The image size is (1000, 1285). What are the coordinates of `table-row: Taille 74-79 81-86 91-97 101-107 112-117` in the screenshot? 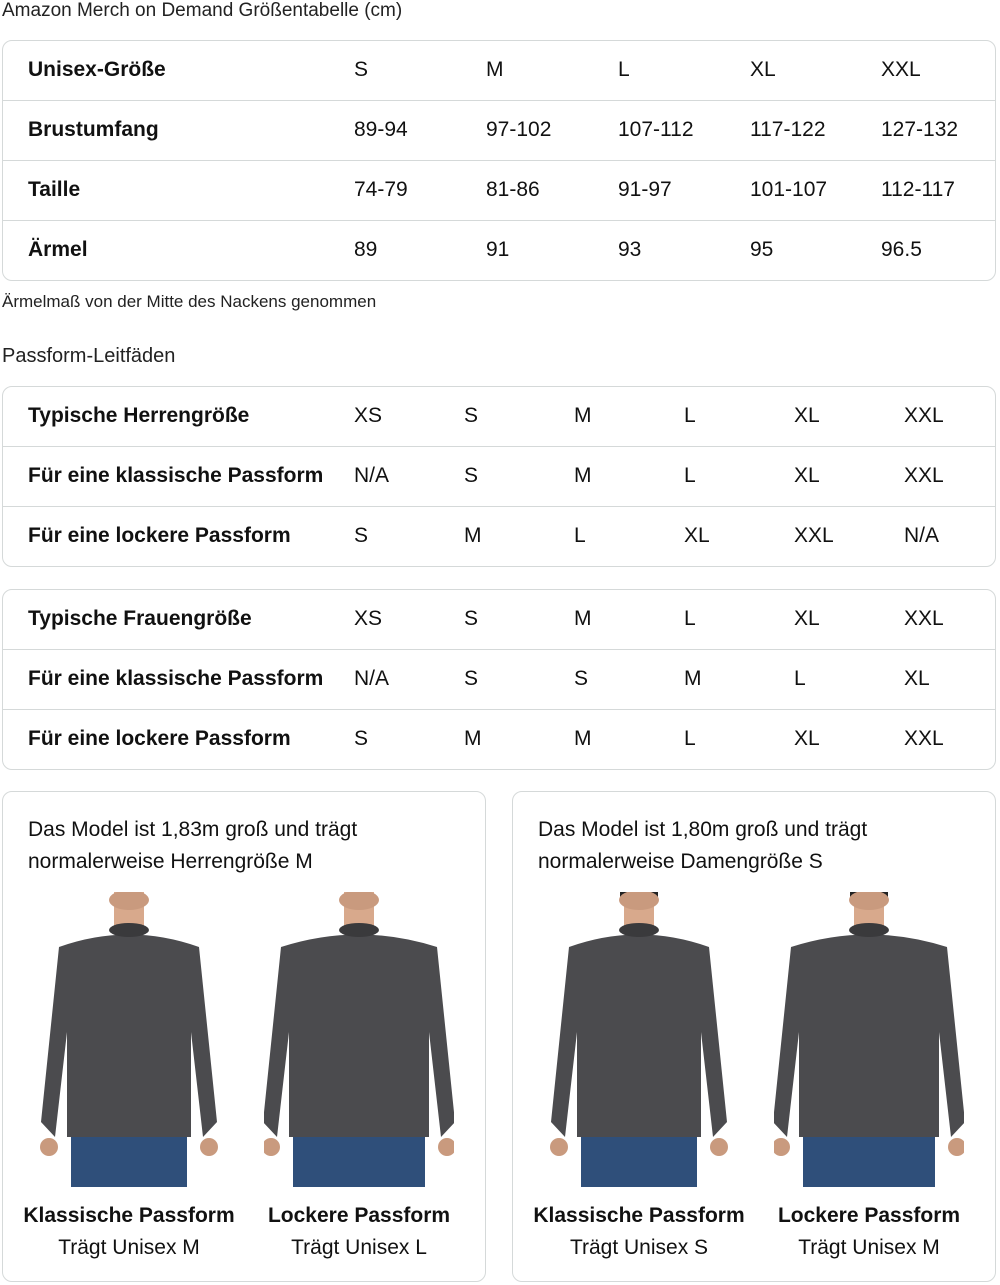 It's located at (499, 191).